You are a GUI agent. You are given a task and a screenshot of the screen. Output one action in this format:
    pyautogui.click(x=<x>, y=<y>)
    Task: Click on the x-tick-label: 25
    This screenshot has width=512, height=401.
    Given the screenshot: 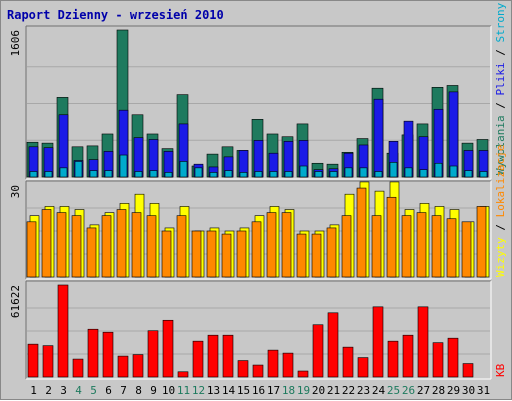 What is the action you would take?
    pyautogui.click(x=393, y=390)
    